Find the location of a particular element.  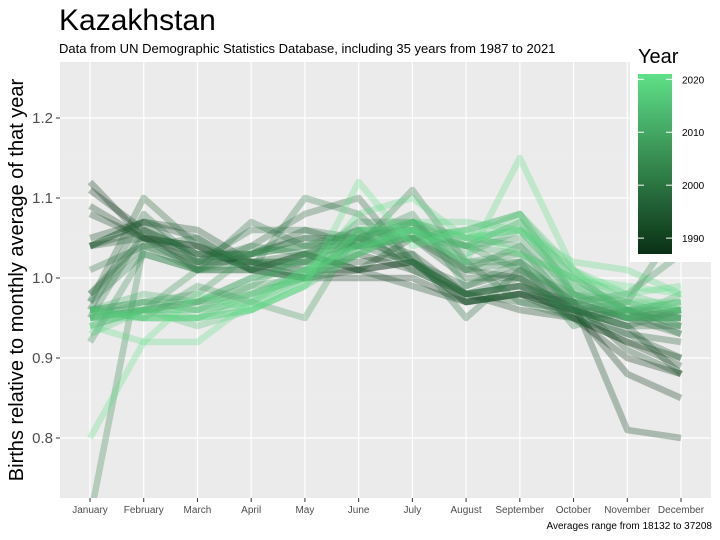

y-tick-label: 1.0 is located at coordinates (42, 278).